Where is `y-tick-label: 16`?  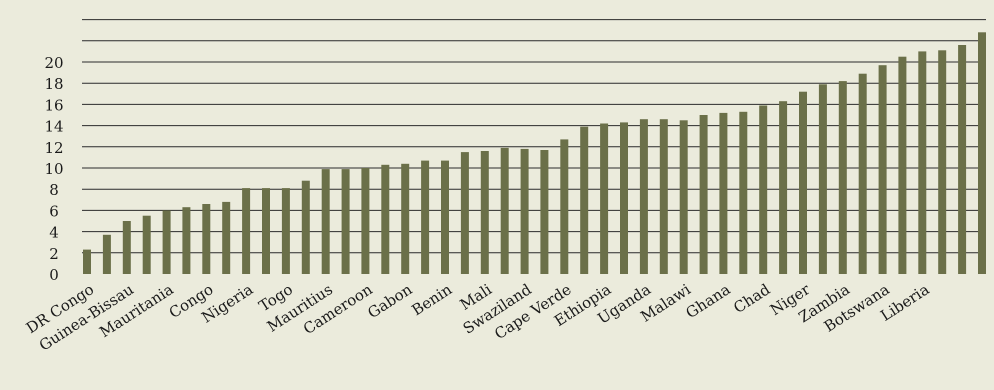
y-tick-label: 16 is located at coordinates (53, 105).